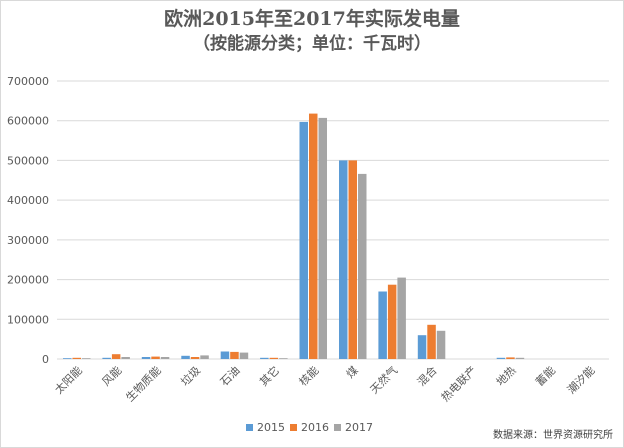 This screenshot has height=448, width=624. I want to click on y-tick-label: 0, so click(45, 359).